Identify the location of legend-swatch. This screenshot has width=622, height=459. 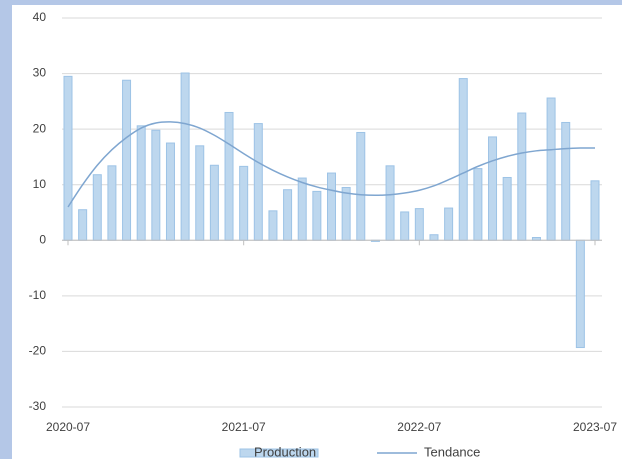
(279, 453).